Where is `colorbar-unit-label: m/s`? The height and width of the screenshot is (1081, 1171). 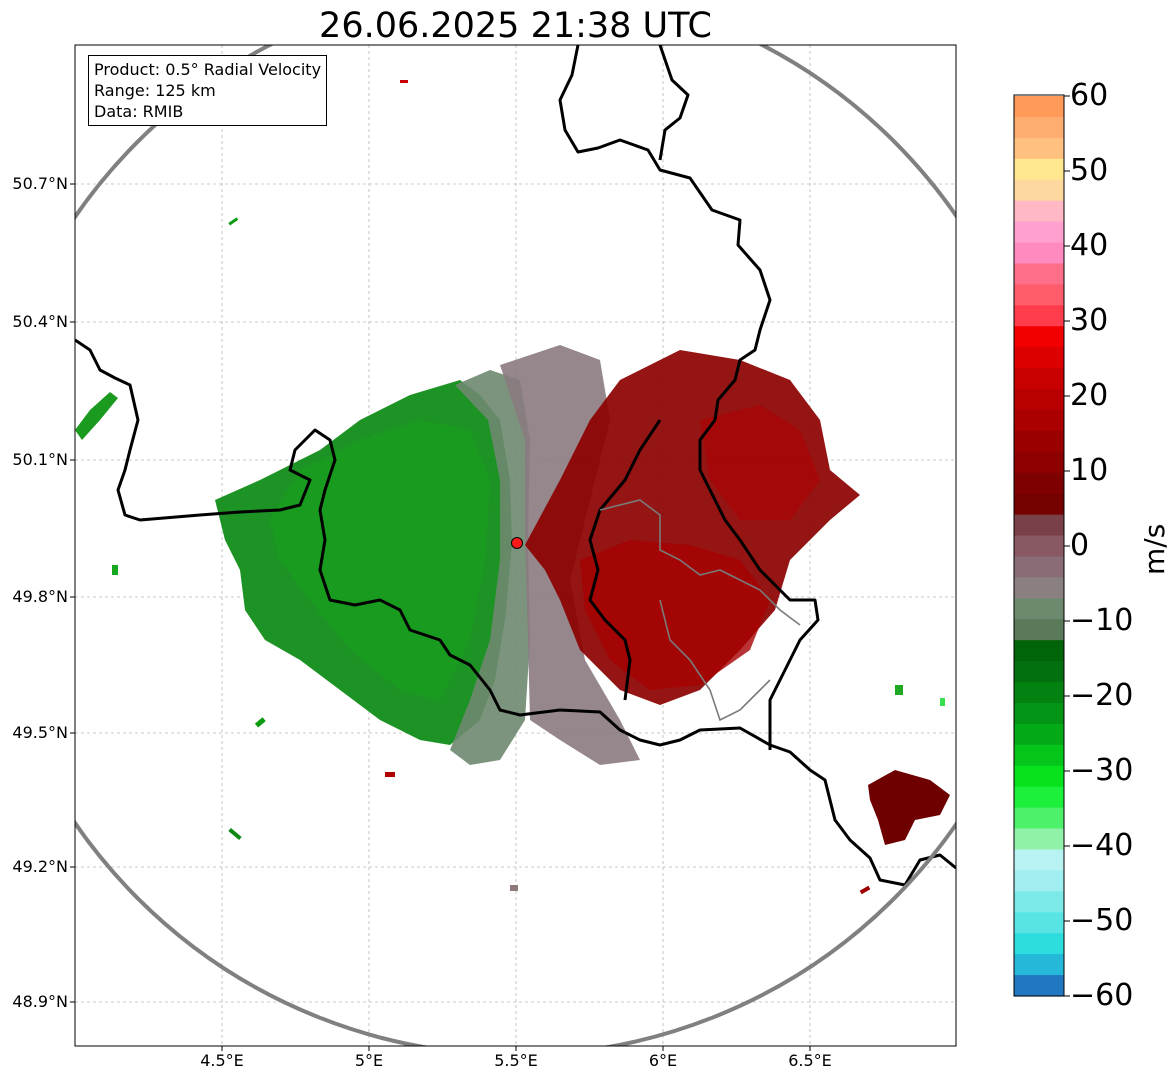 colorbar-unit-label: m/s is located at coordinates (1154, 549).